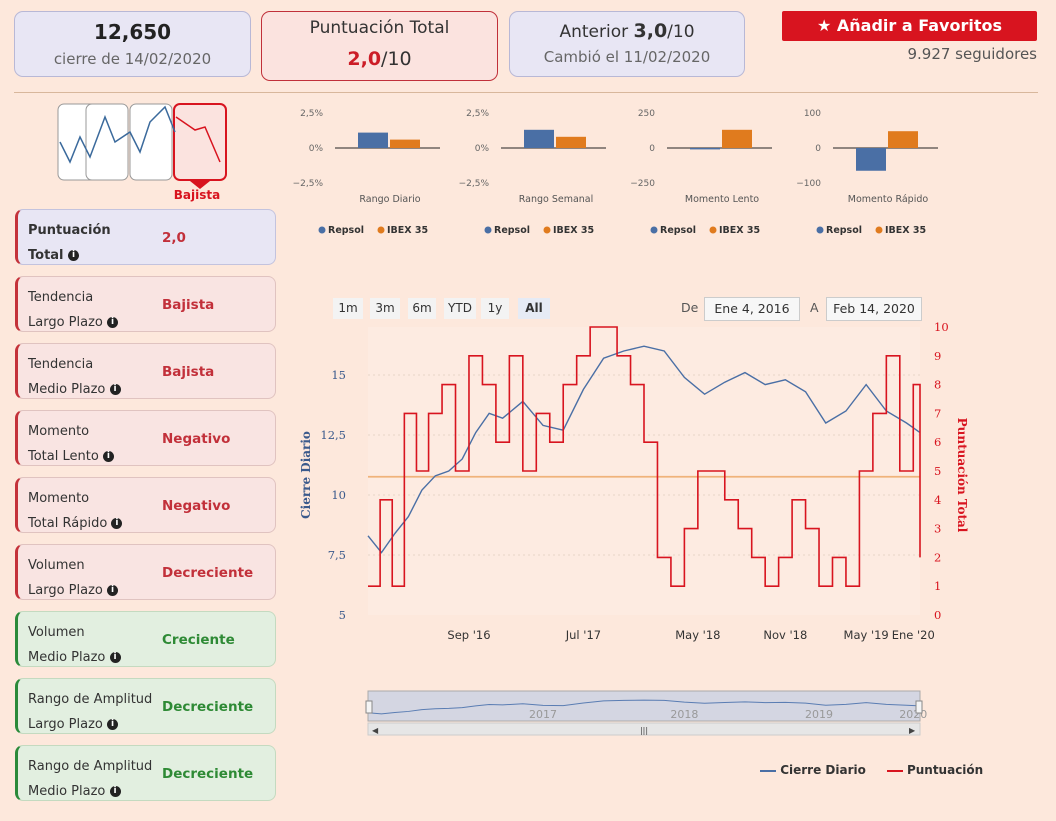  Describe the element at coordinates (196, 439) in the screenshot. I see `indicator-value: Negativo` at that location.